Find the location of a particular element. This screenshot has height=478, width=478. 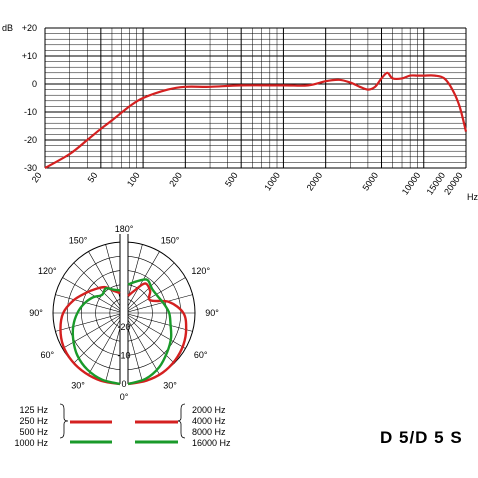

legend-freq-125: 125 Hz is located at coordinates (33, 410).